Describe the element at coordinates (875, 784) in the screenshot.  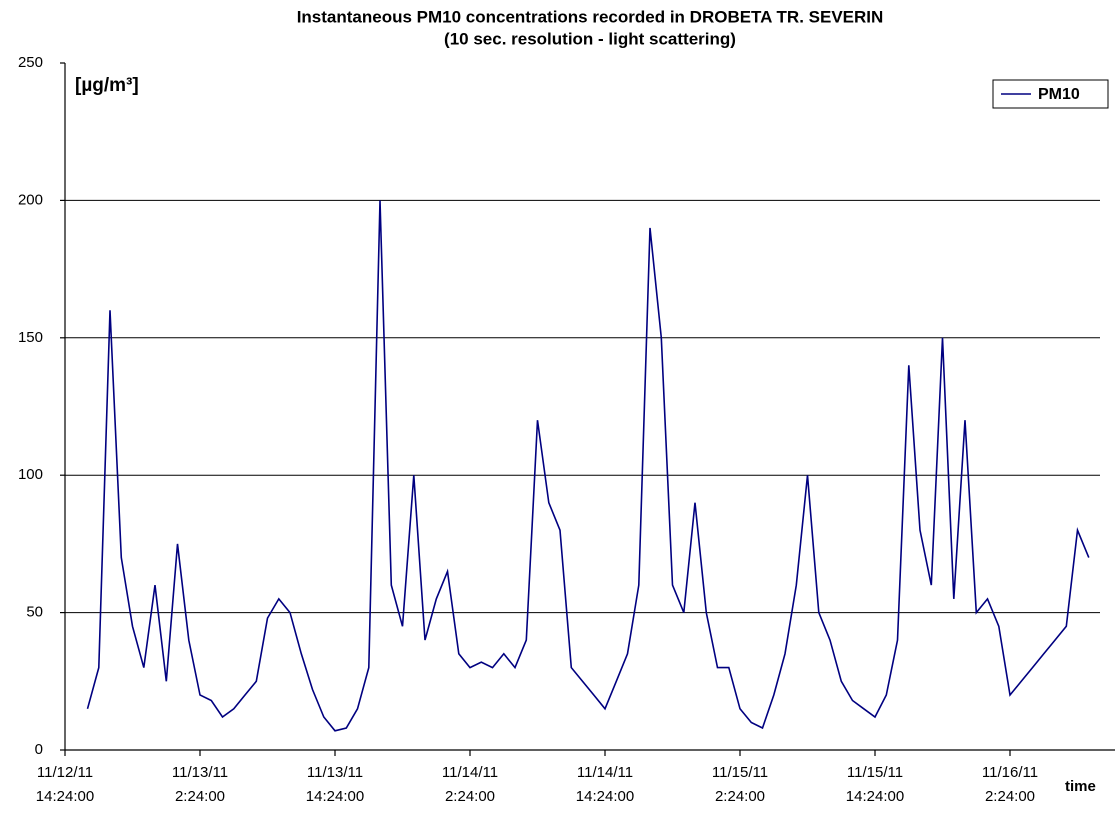
I see `x-tick-label: 11/15/11 14:24:00` at that location.